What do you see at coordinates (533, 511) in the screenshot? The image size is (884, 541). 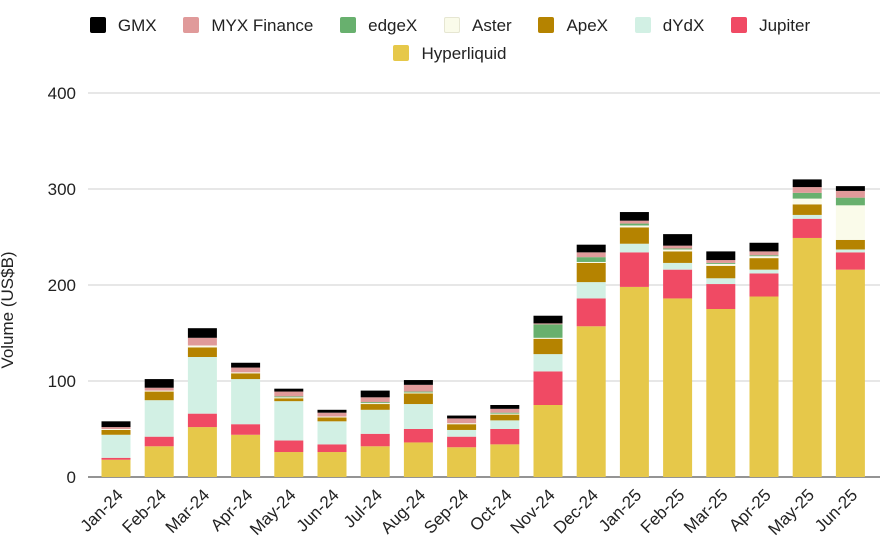 I see `x-tick-label: Nov-24` at bounding box center [533, 511].